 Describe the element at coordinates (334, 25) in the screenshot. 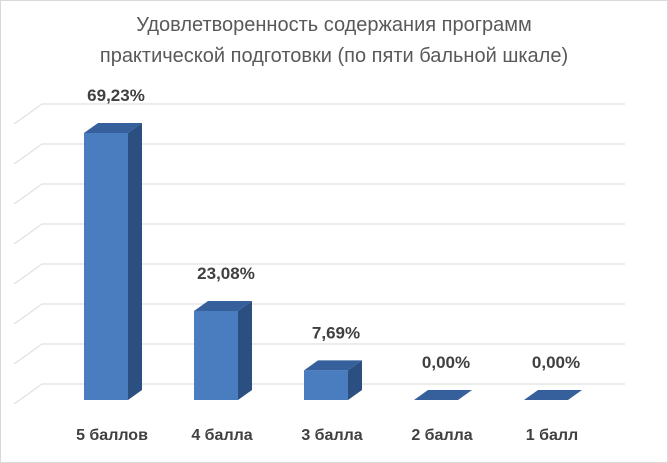

I see `chart-title-line-1: Удовлетворенность содержания программ` at that location.